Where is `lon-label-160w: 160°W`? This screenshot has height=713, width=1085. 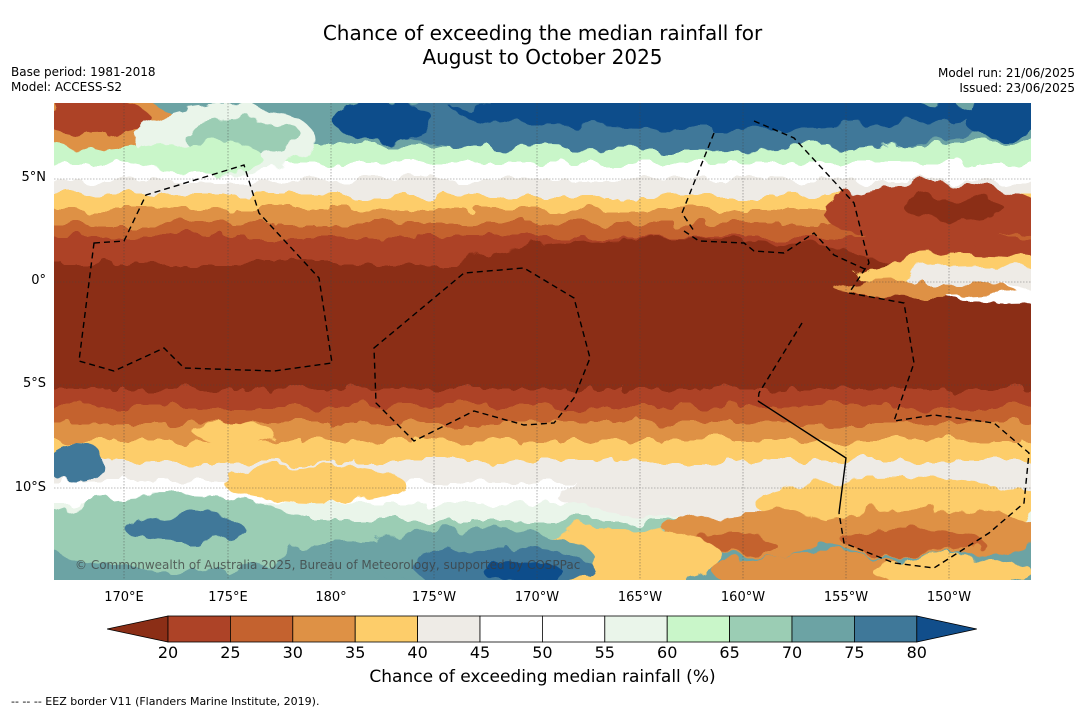
lon-label-160w: 160°W is located at coordinates (743, 597).